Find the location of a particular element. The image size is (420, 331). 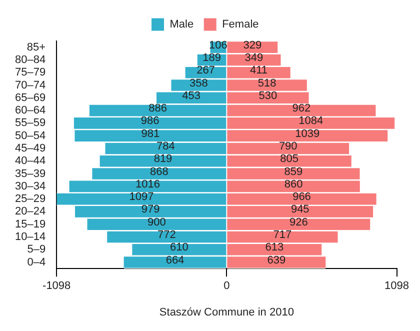

y-tick-label: 50–54 is located at coordinates (30, 136).